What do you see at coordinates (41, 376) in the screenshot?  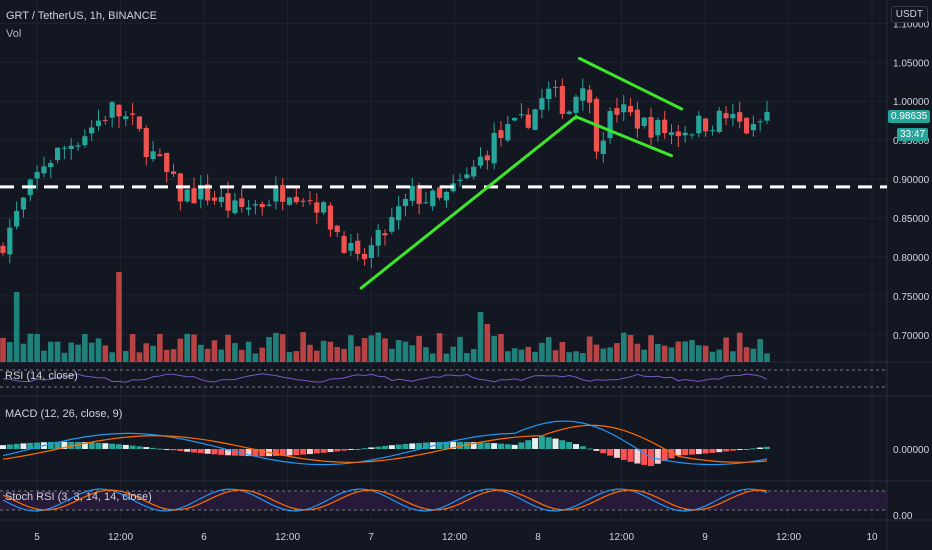 I see `rsi-pane-title: RSI (14, close)` at bounding box center [41, 376].